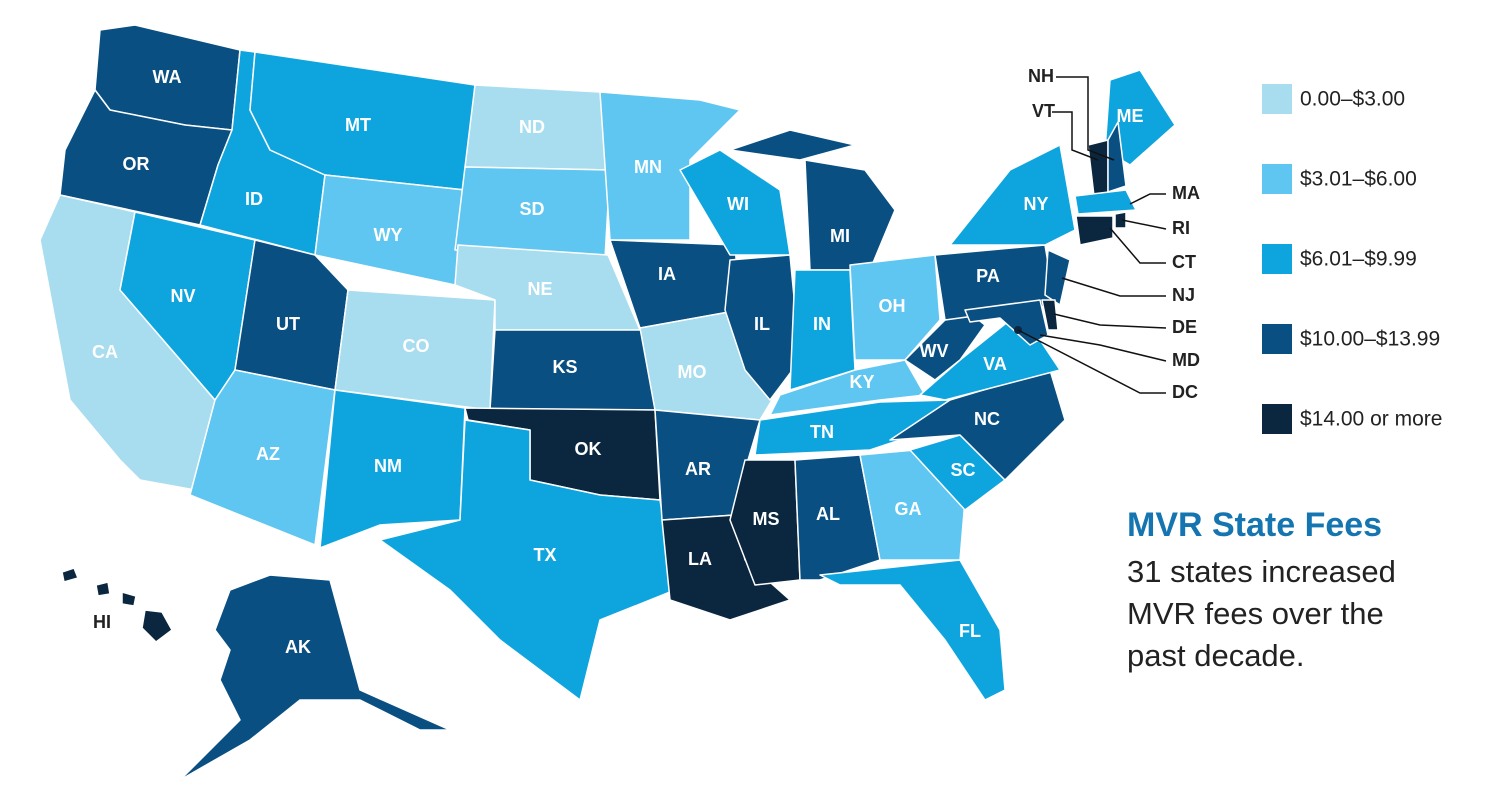 This screenshot has width=1503, height=804. I want to click on state-label: MT, so click(358, 125).